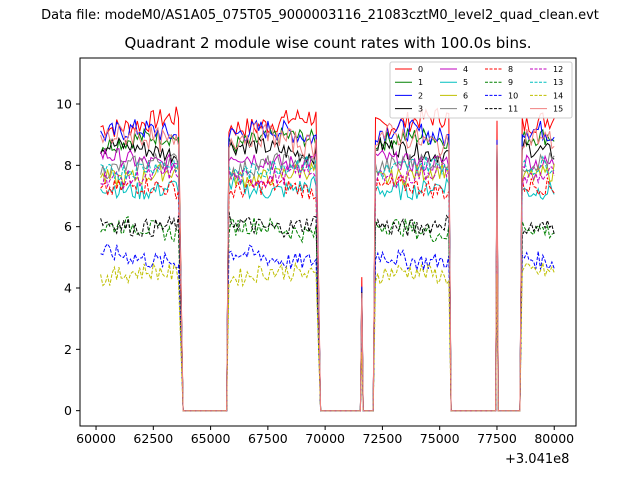  Describe the element at coordinates (420, 109) in the screenshot. I see `legend-label-3: 3` at that location.